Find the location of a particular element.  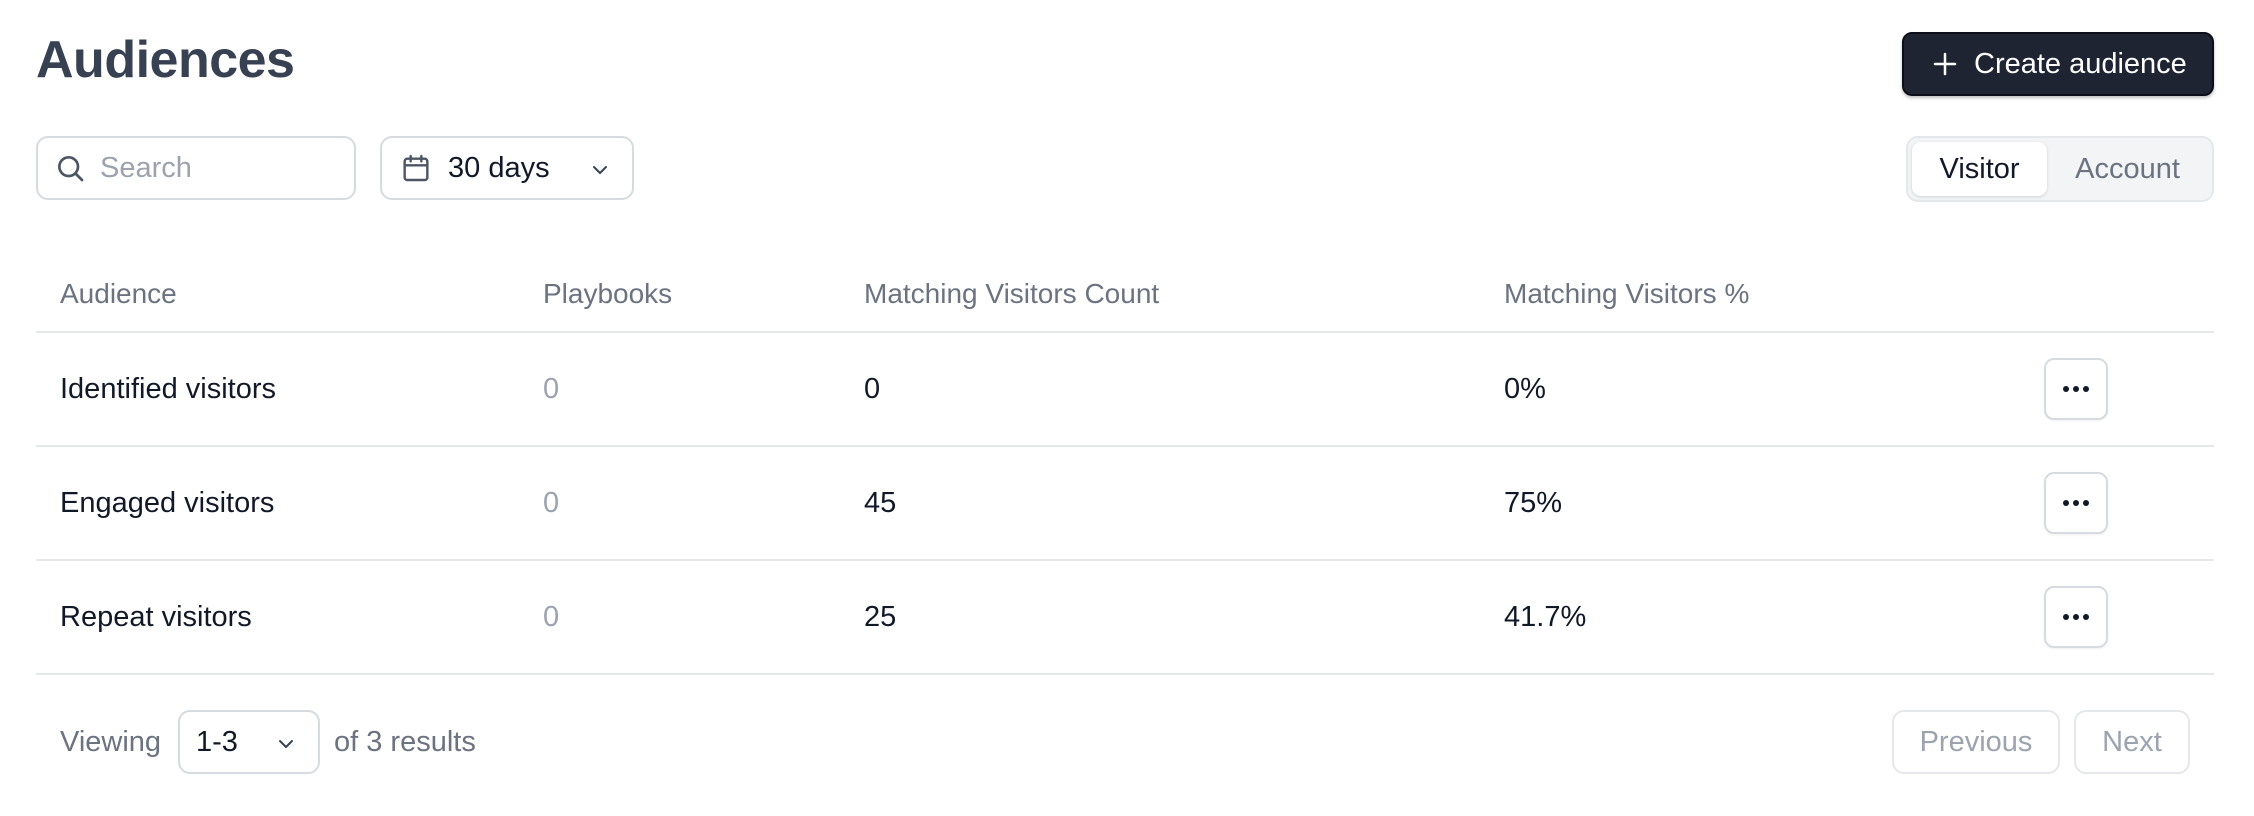

next-button: Next is located at coordinates (2132, 742).